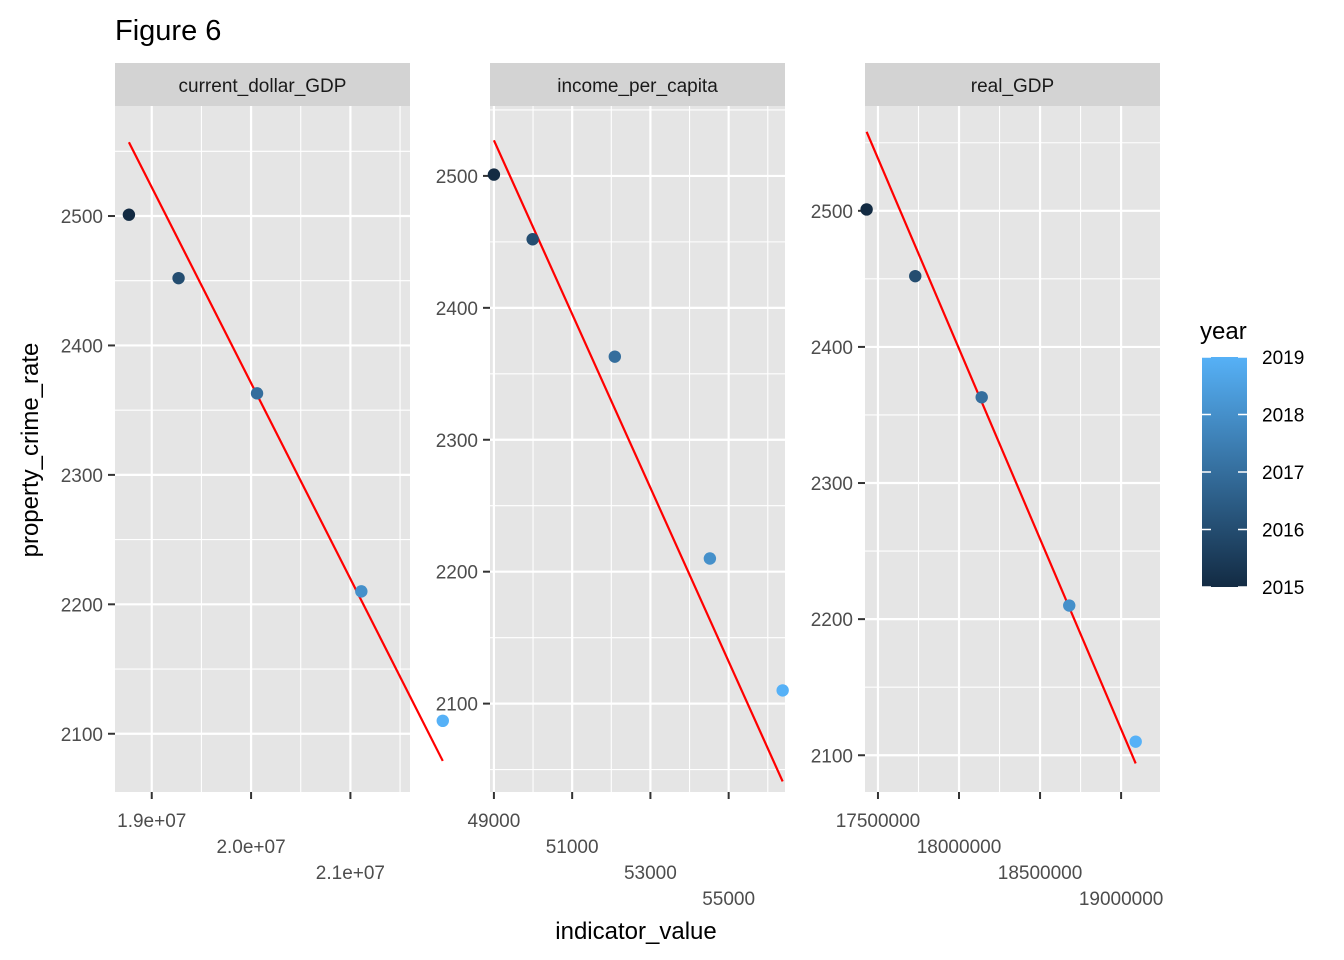 This screenshot has height=960, width=1344. I want to click on facet-strip-real_GDP, so click(1012, 84).